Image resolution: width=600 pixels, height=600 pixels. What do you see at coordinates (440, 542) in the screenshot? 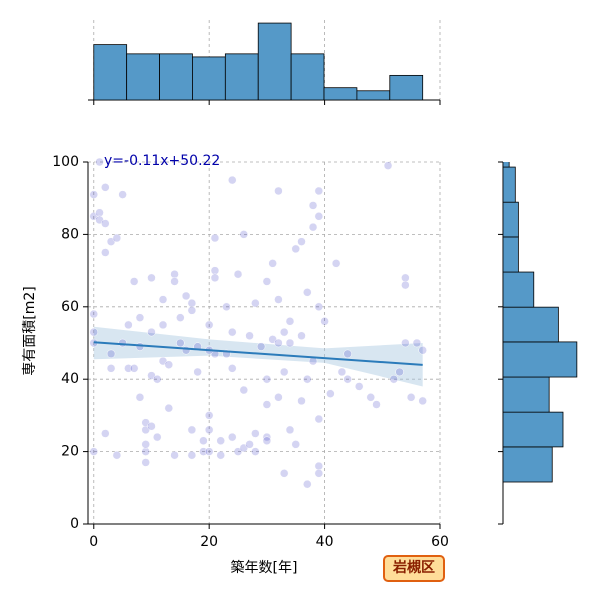
I see `x-tick-label: 60` at bounding box center [440, 542].